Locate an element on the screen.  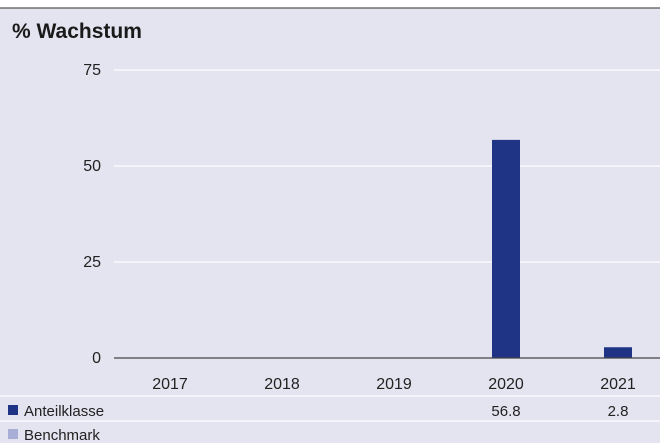
bar-anteilklasse-2020 is located at coordinates (506, 248).